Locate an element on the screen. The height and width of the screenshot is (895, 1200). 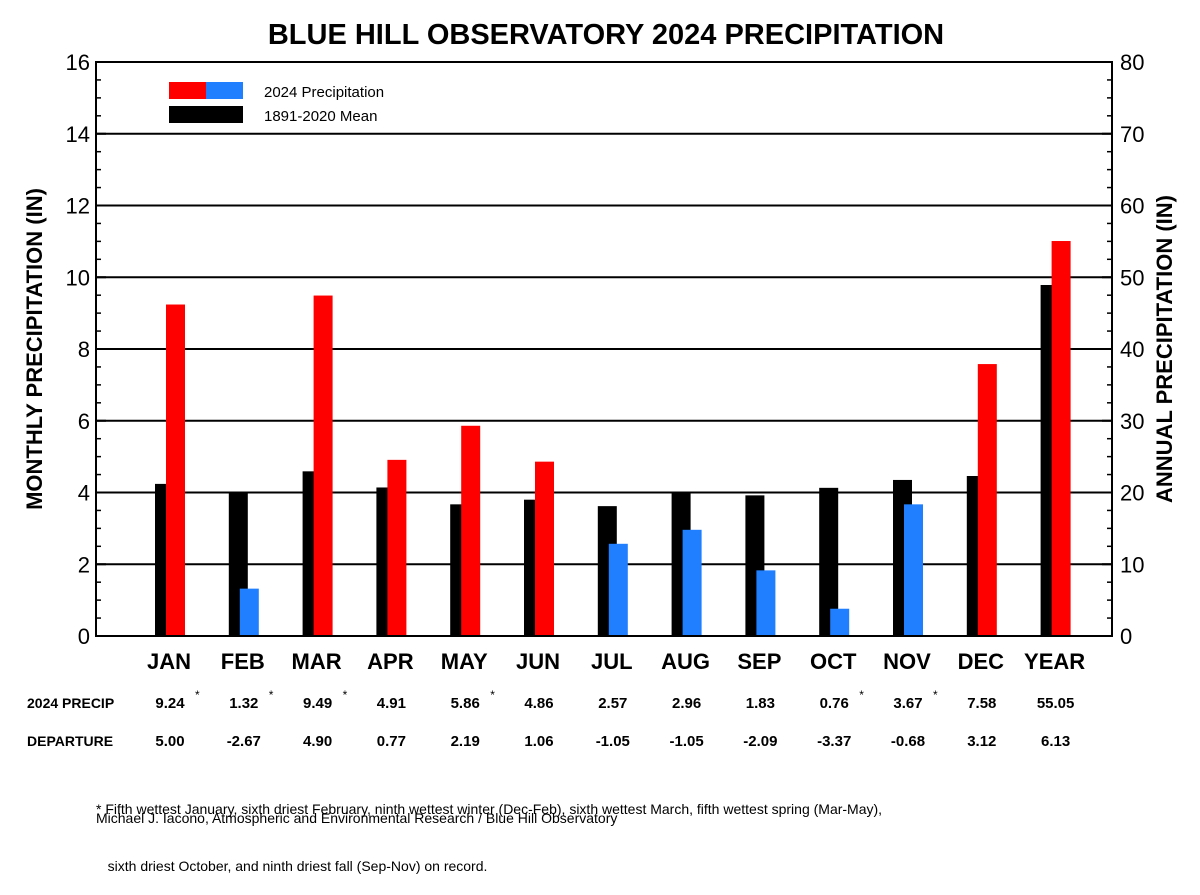
table-cell: 0.77 is located at coordinates (391, 741).